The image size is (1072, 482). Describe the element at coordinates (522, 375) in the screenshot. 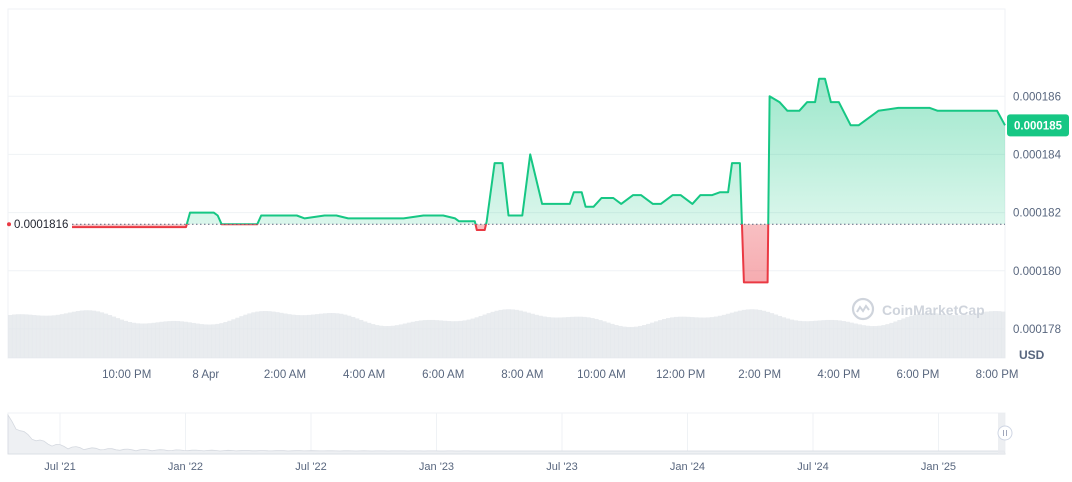

I see `x-tick-label: 8:00 AM` at that location.